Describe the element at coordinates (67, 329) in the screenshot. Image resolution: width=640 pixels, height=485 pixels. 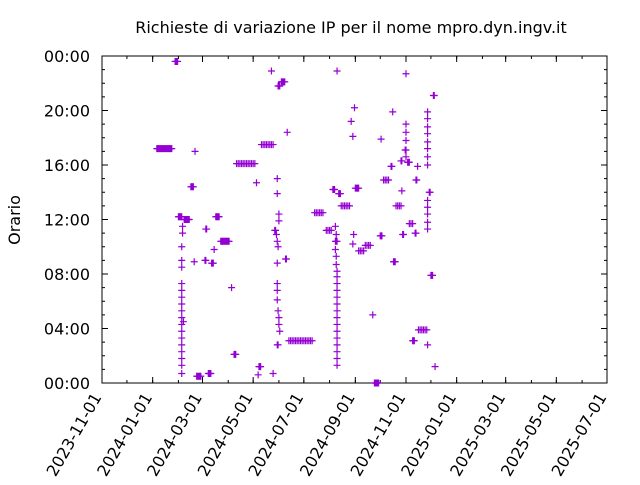
I see `y-tick-label: 04:00` at that location.